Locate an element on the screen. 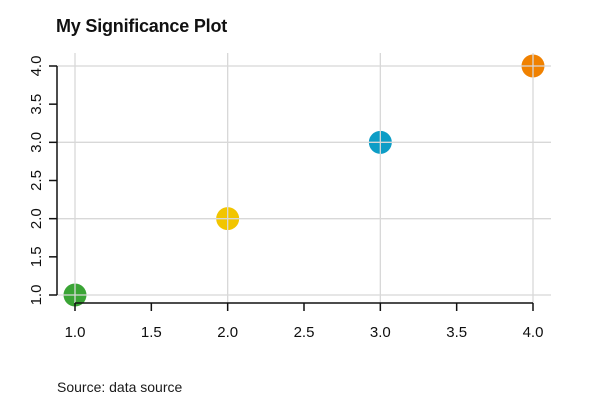 Image resolution: width=600 pixels, height=400 pixels. y-tick-label: 1.0 is located at coordinates (36, 295).